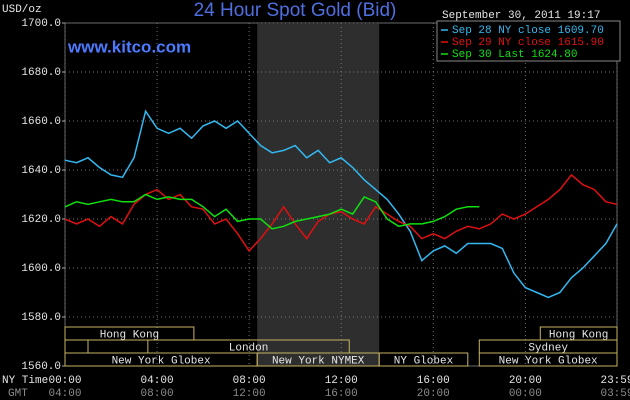  I want to click on y-tick-label: 1680.0, so click(41, 73).